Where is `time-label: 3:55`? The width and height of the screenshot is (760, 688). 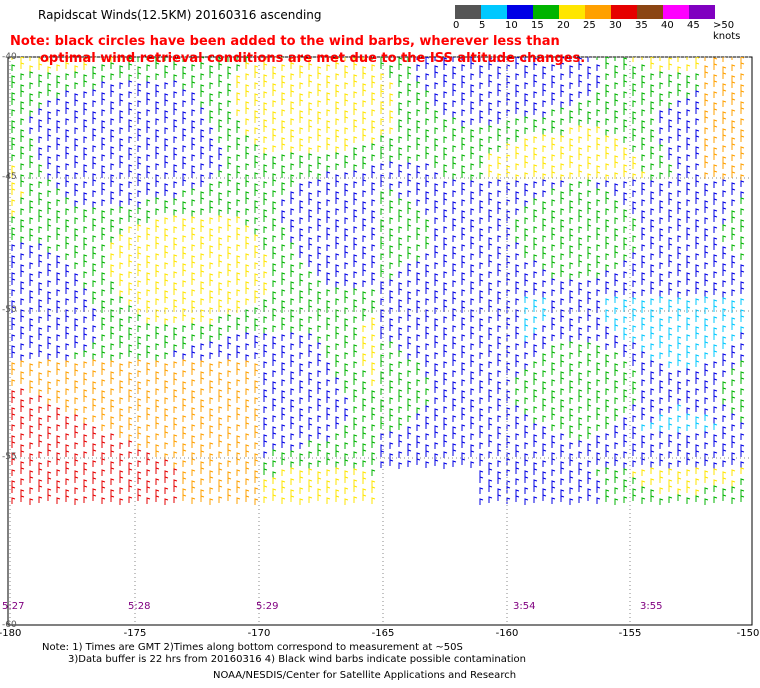
time-label: 3:55 is located at coordinates (651, 606).